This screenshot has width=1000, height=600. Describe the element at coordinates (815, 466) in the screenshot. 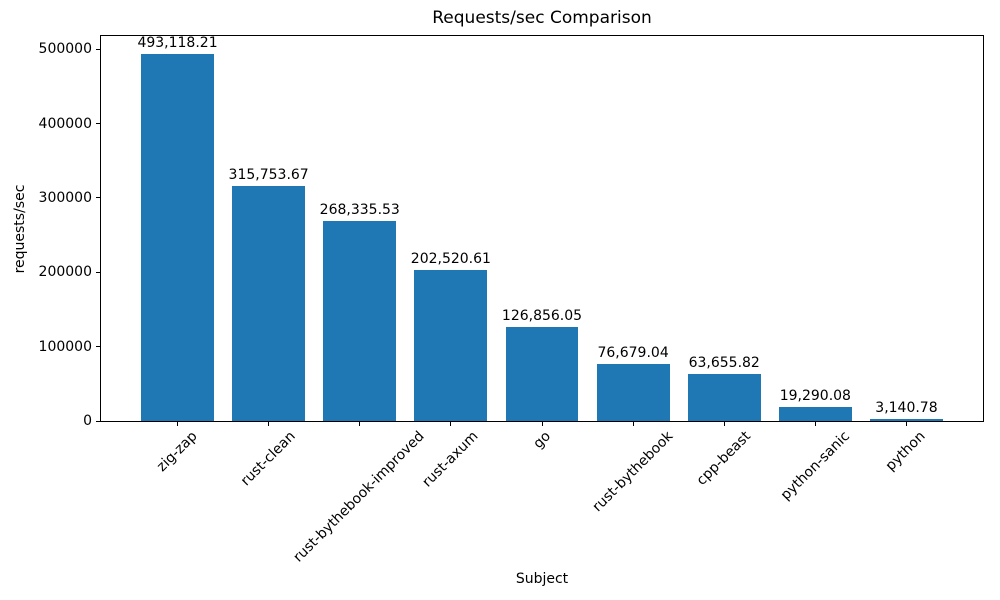

I see `x-tick-label: python-sanic` at that location.